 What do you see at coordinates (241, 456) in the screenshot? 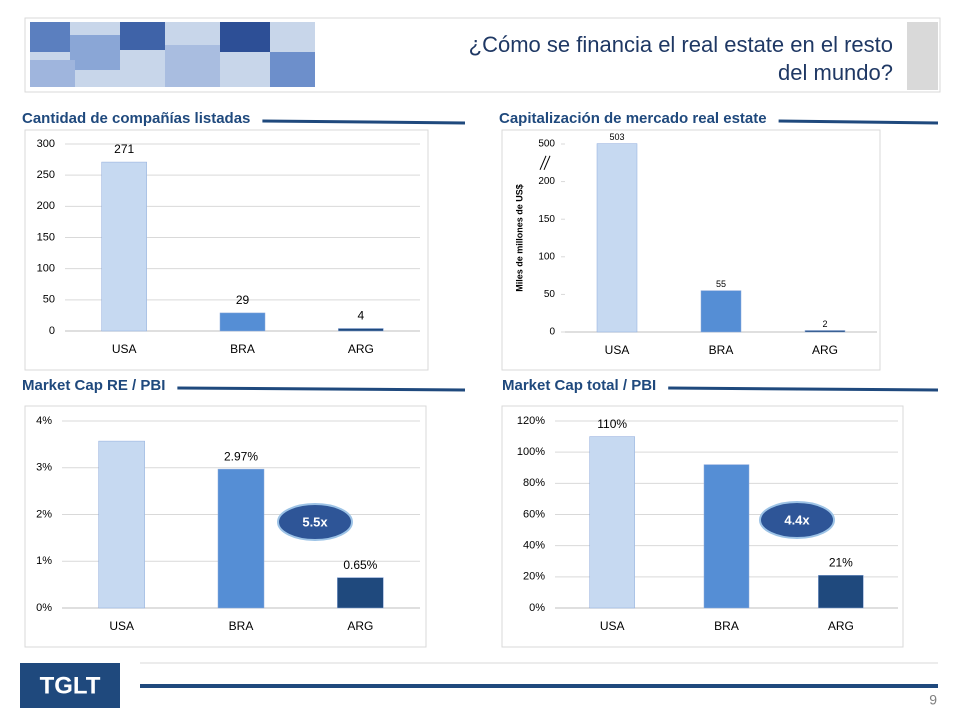
I see `data-label: 2.97%` at bounding box center [241, 456].